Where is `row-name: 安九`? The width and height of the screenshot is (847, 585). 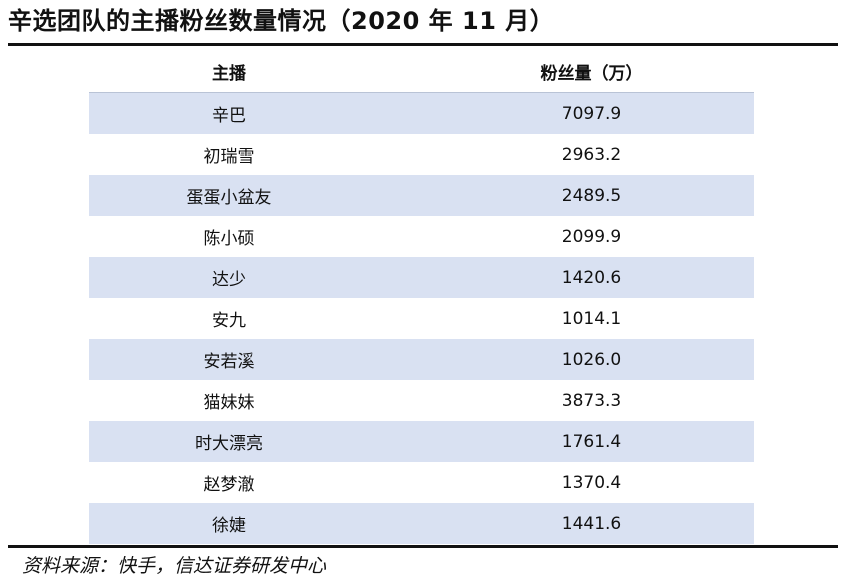
row-name: 安九 is located at coordinates (229, 321).